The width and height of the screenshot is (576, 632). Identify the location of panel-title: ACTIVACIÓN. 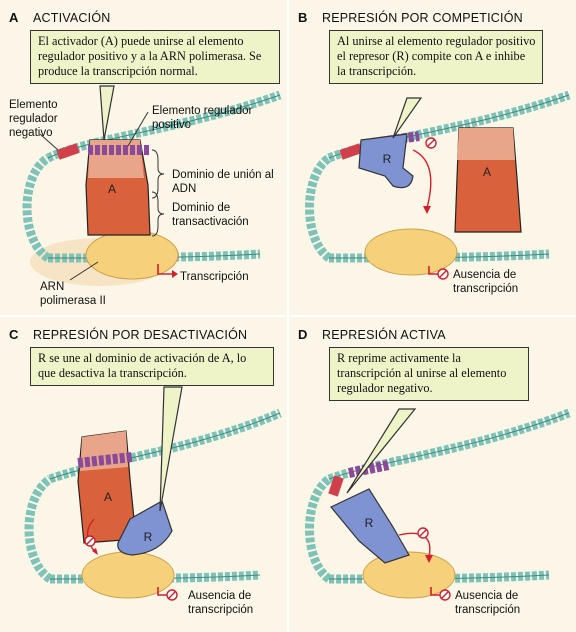
(71, 18).